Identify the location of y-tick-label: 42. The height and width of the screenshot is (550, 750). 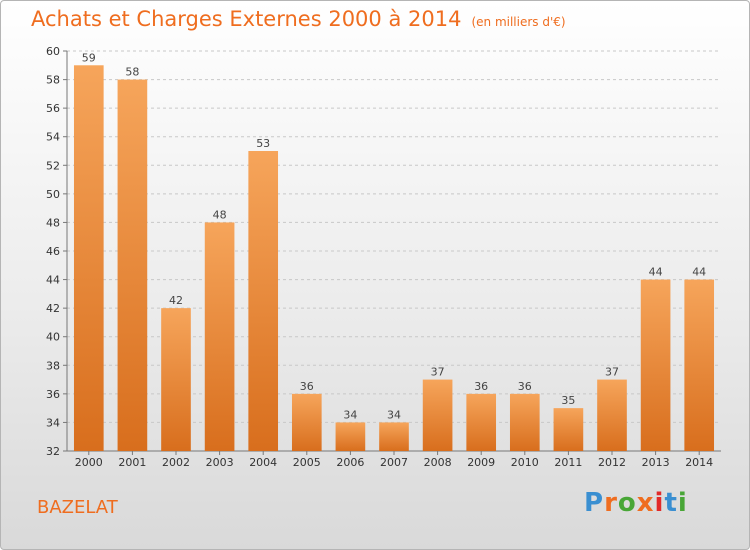
(53, 308).